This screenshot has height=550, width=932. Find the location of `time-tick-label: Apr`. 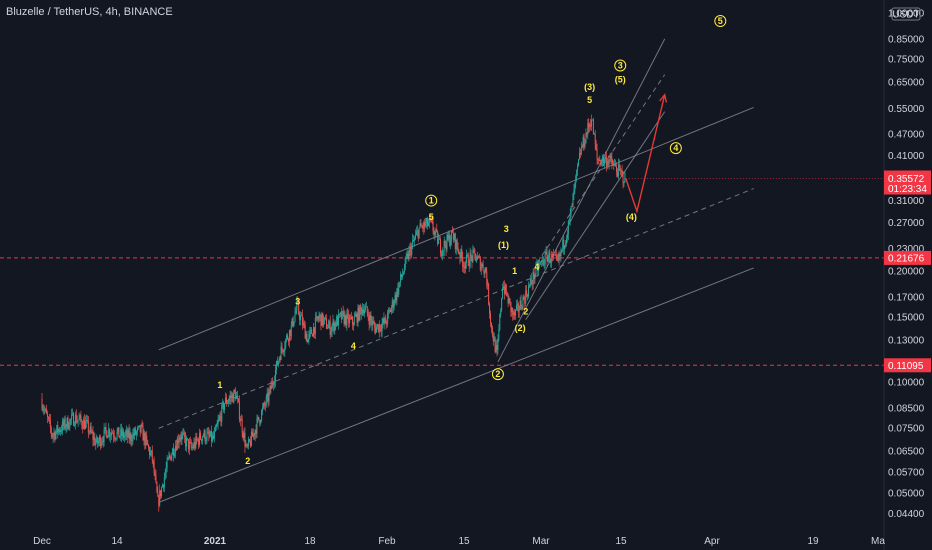

time-tick-label: Apr is located at coordinates (712, 541).